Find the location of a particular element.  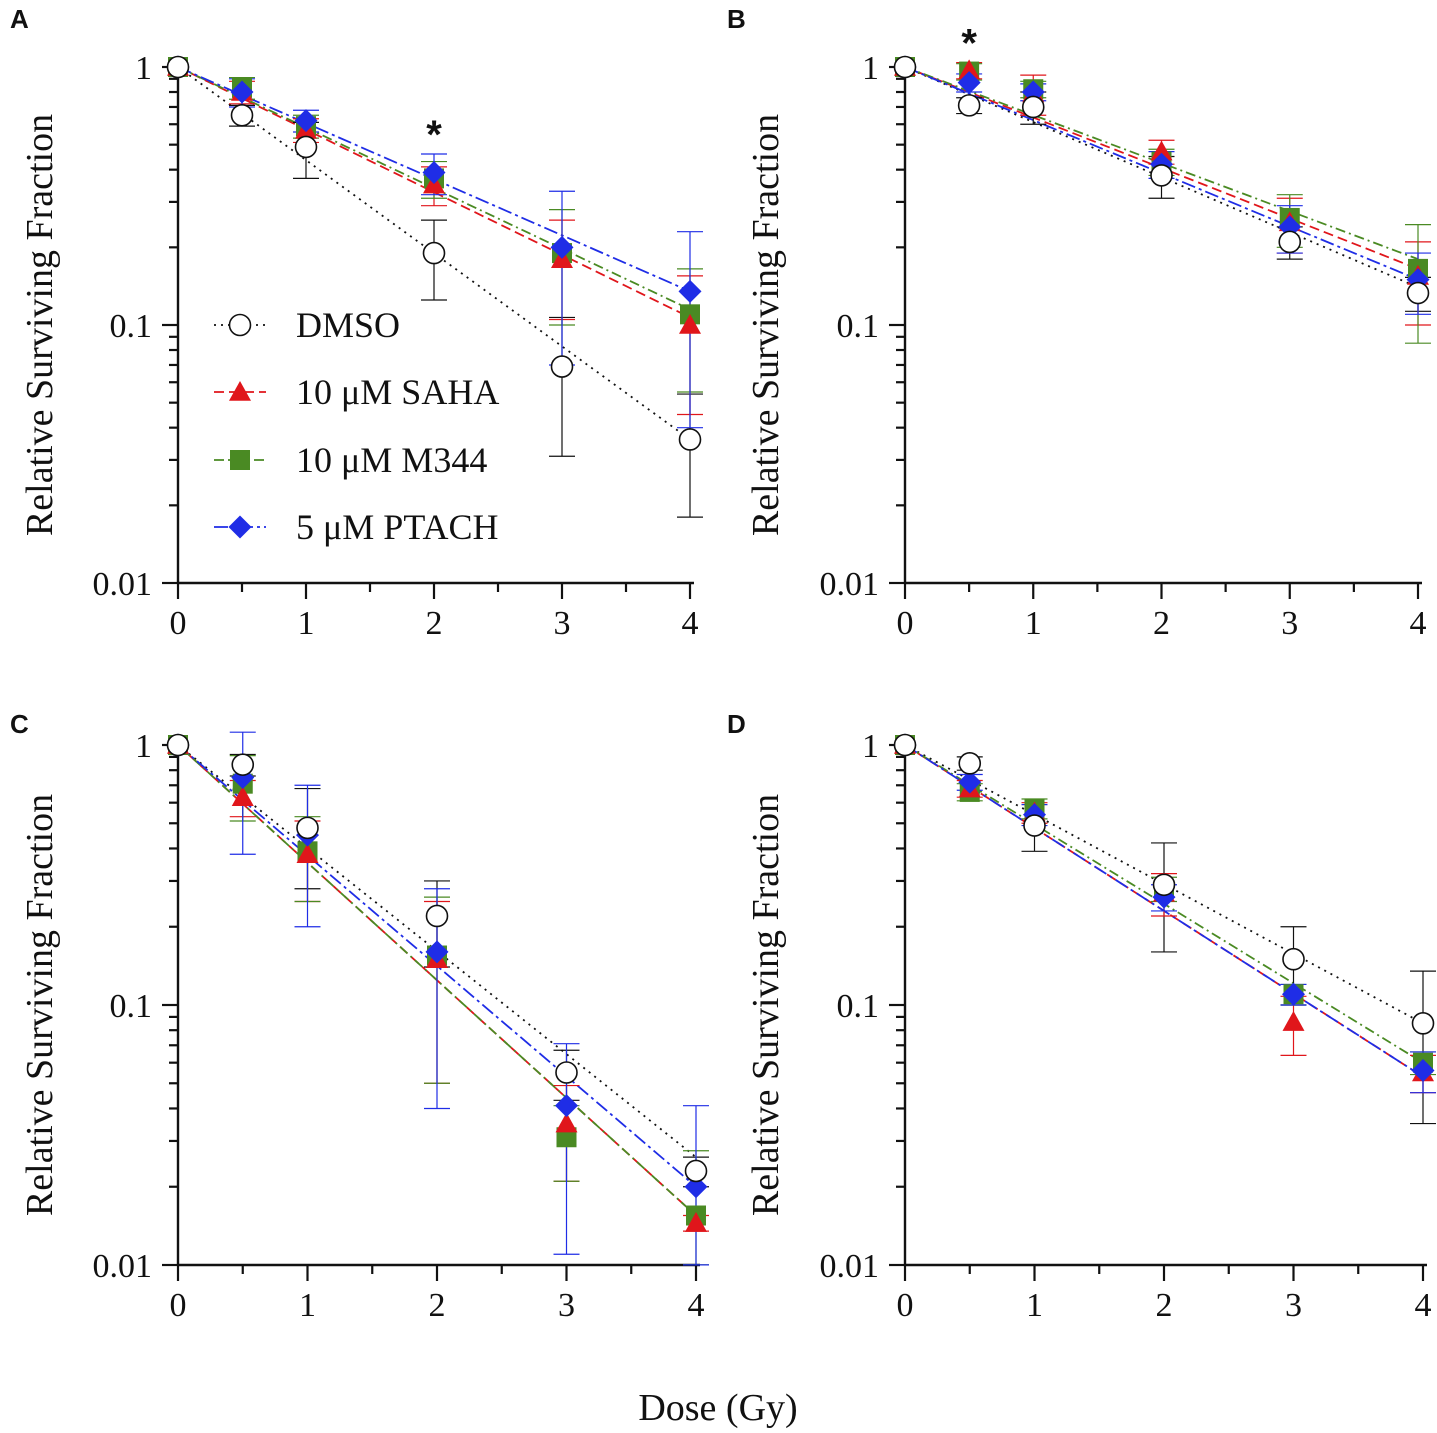

legend-item-dmso: DMSO is located at coordinates (307, 325).